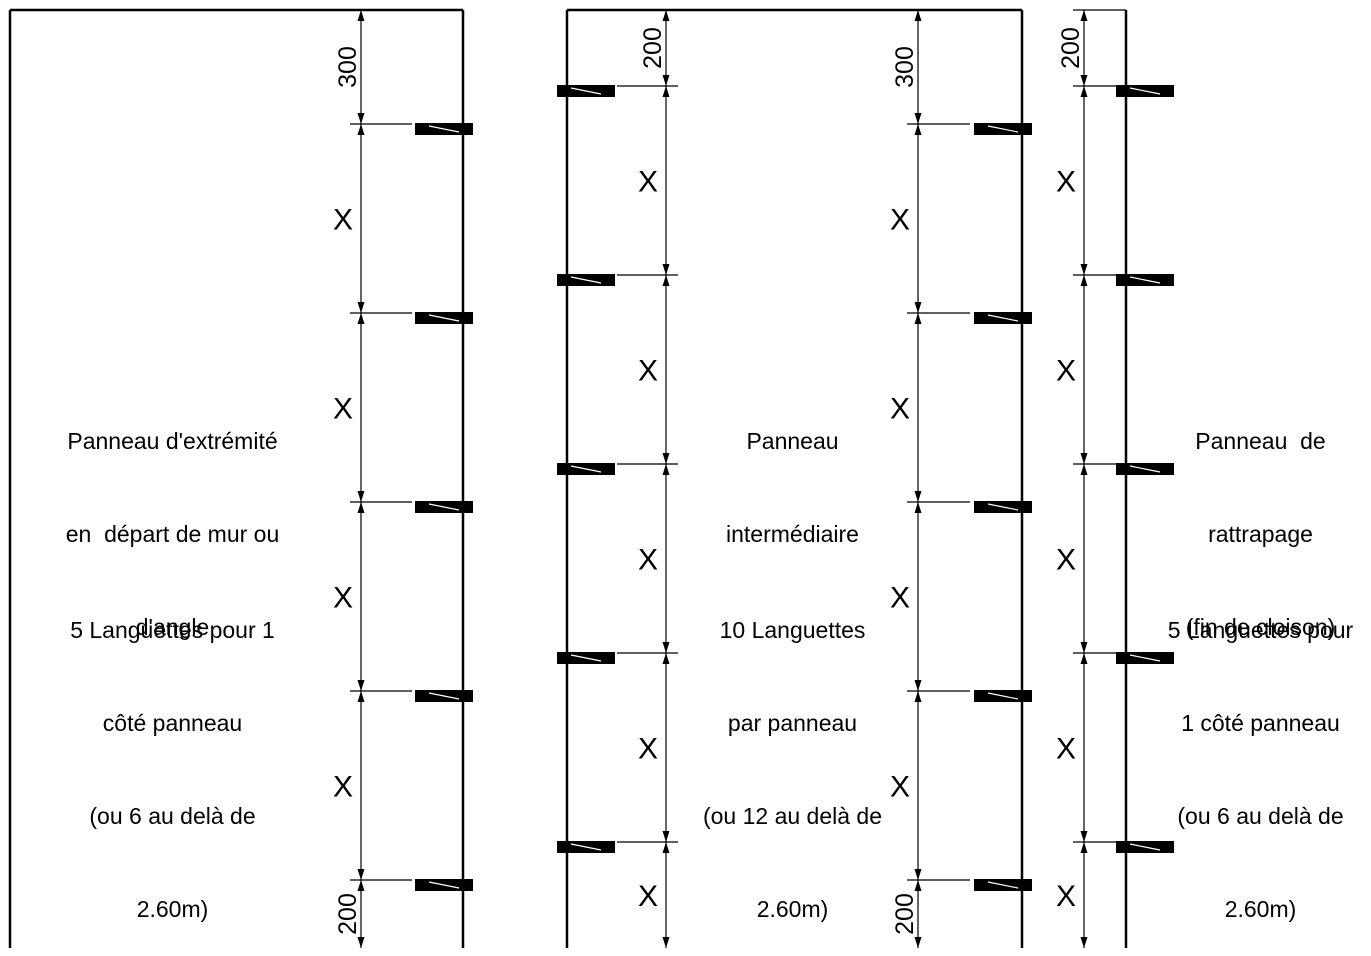 This screenshot has width=1371, height=956. What do you see at coordinates (792, 816) in the screenshot?
I see `intermediate-panel-note-line: (ou 12 au delà de` at bounding box center [792, 816].